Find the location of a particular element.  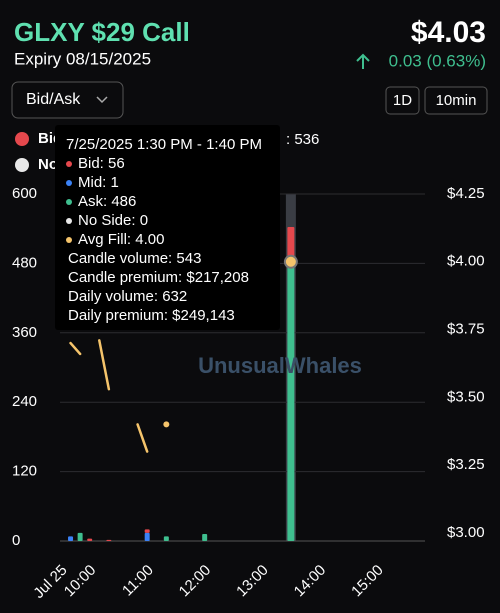

tooltip-line: Daily volume: 632 is located at coordinates (127, 296).